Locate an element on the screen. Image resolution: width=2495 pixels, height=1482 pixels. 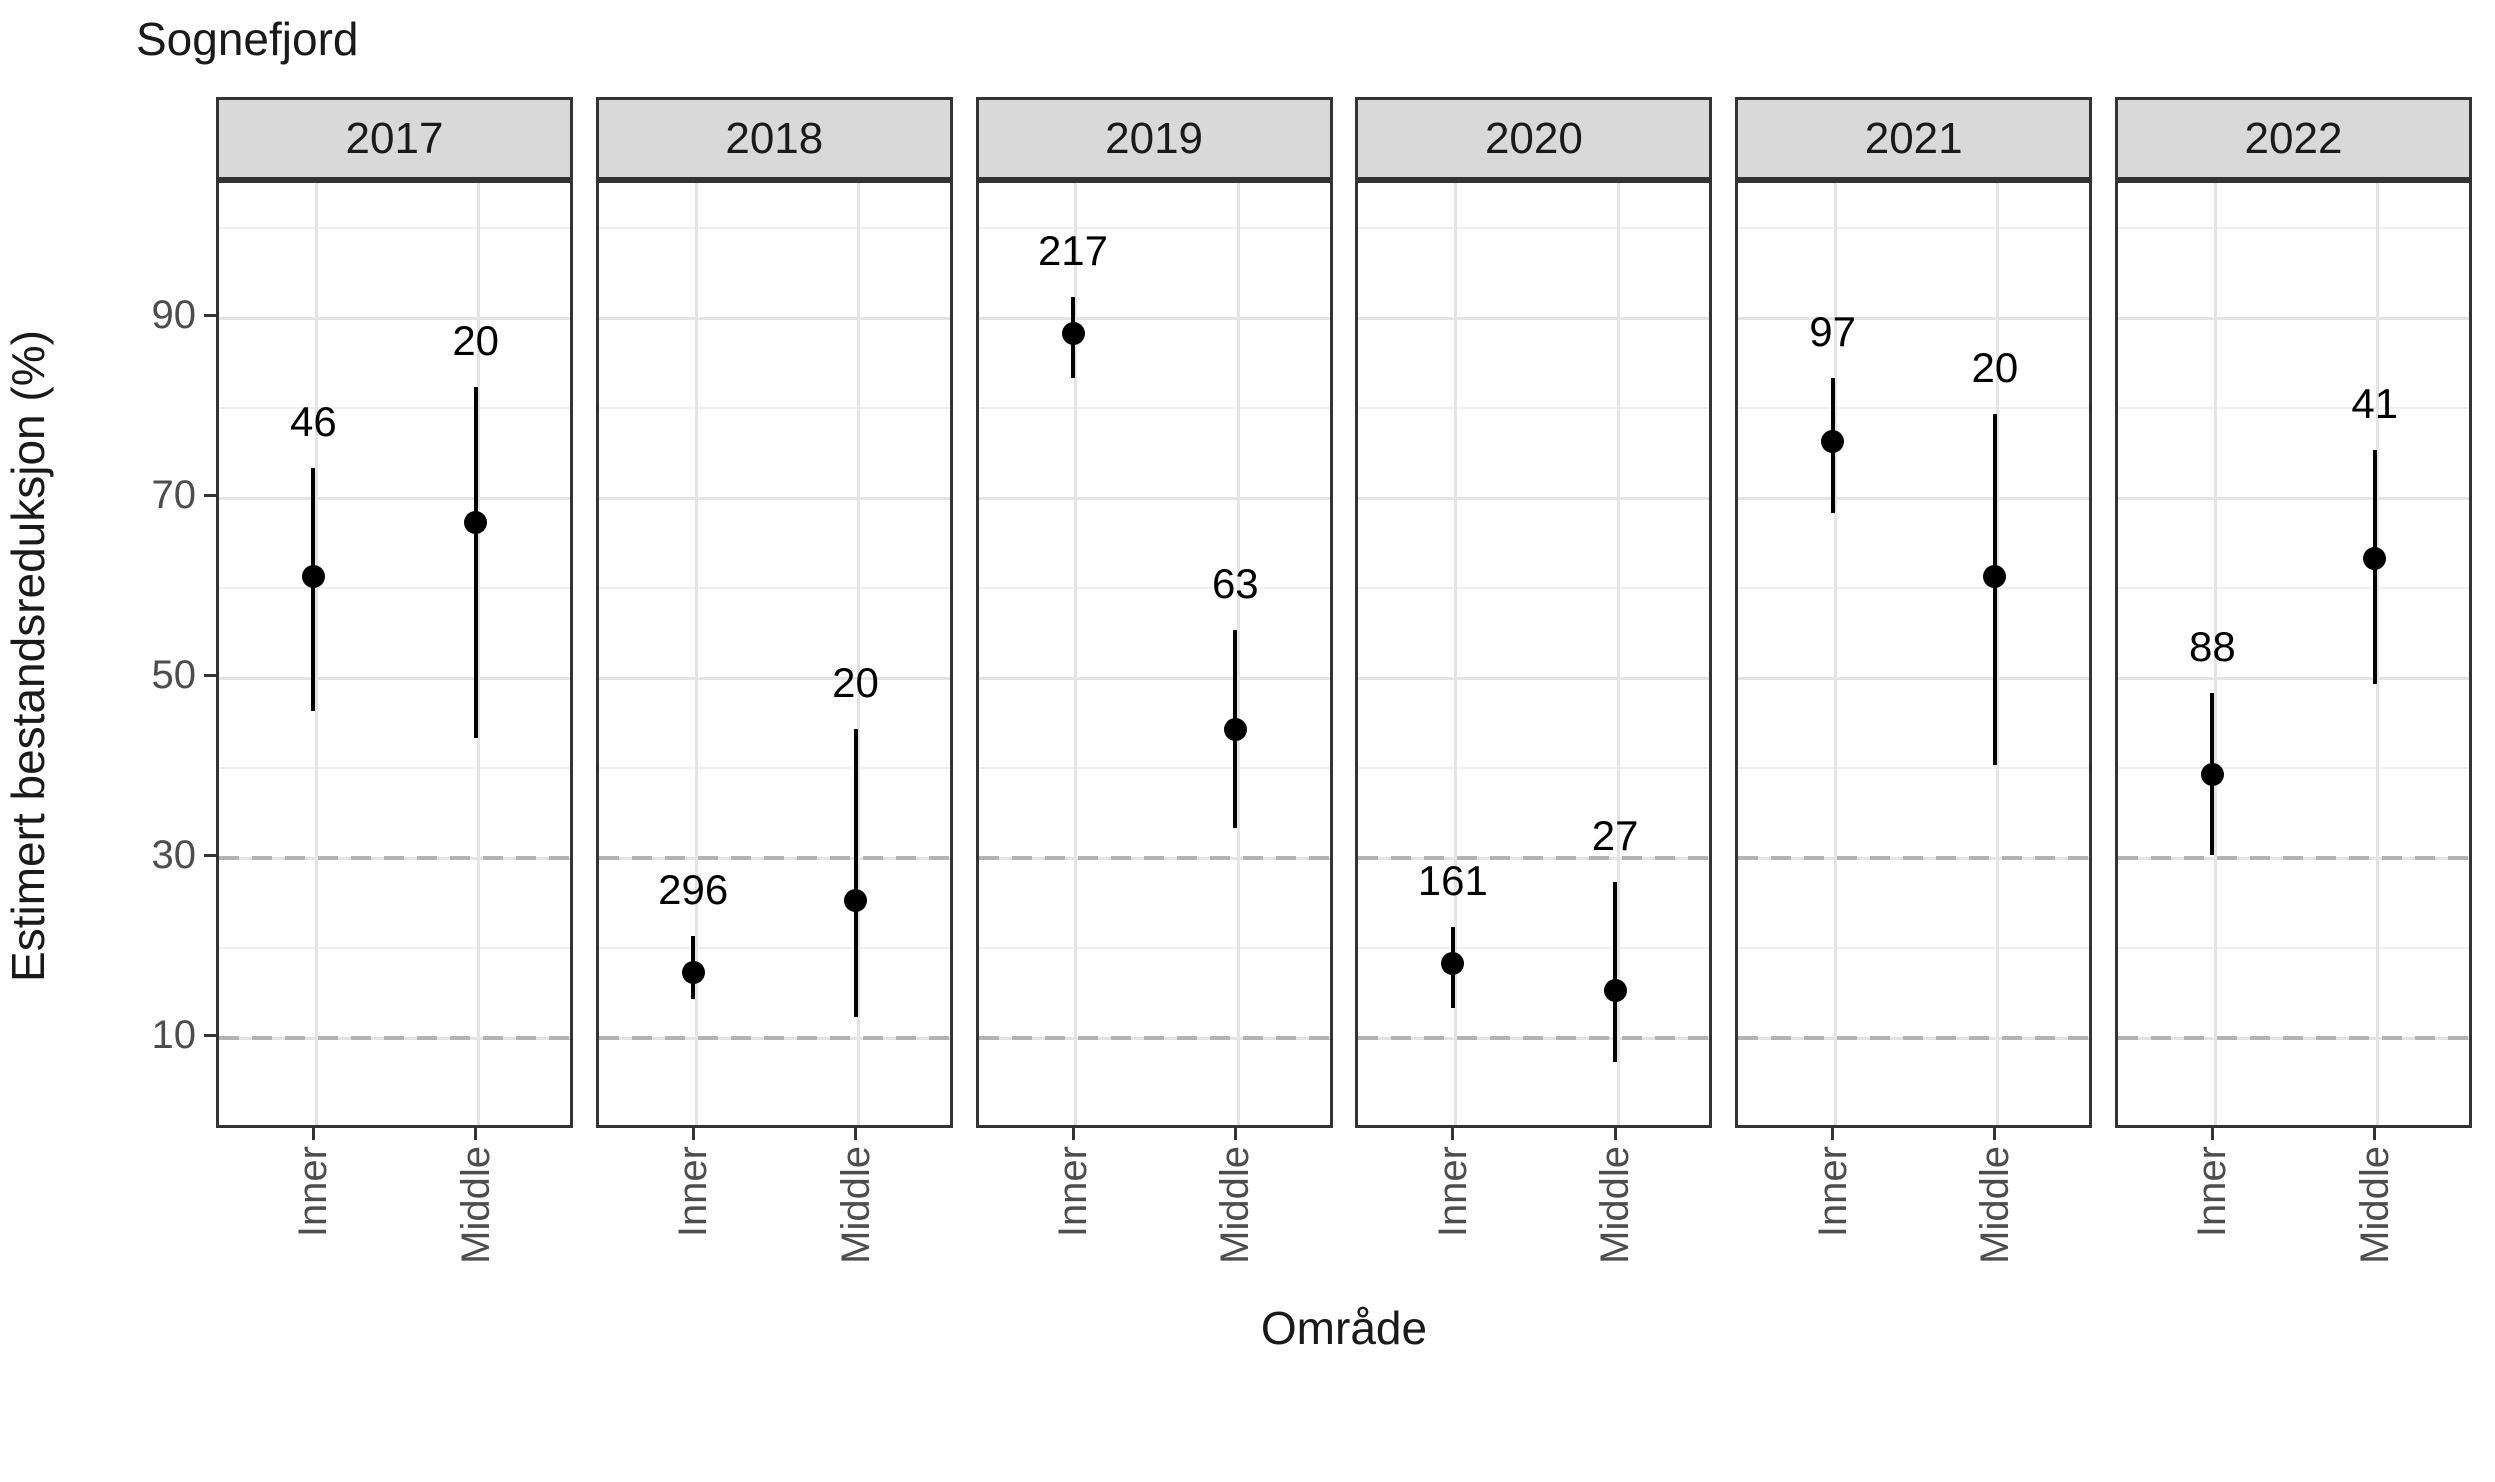
x-axis-tick-inner-2022 is located at coordinates (2212, 1134).